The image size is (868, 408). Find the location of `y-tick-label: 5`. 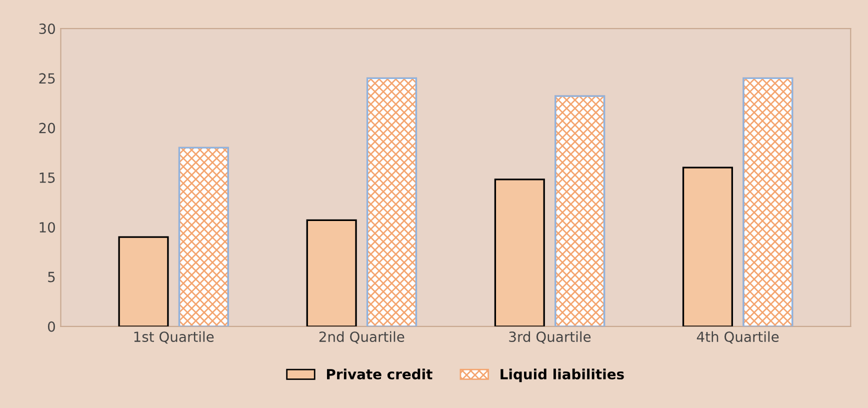

y-tick-label: 5 is located at coordinates (51, 277).